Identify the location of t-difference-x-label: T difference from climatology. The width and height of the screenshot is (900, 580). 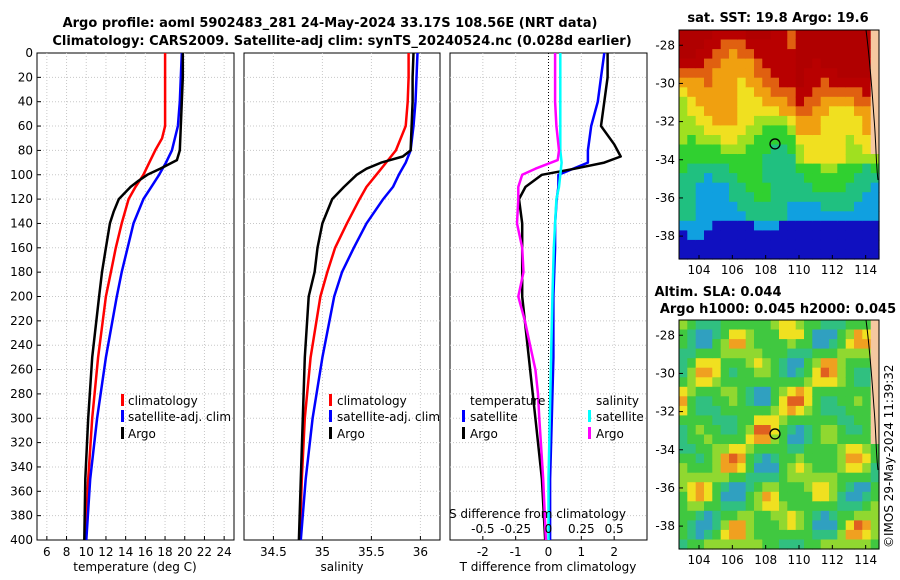
(548, 567).